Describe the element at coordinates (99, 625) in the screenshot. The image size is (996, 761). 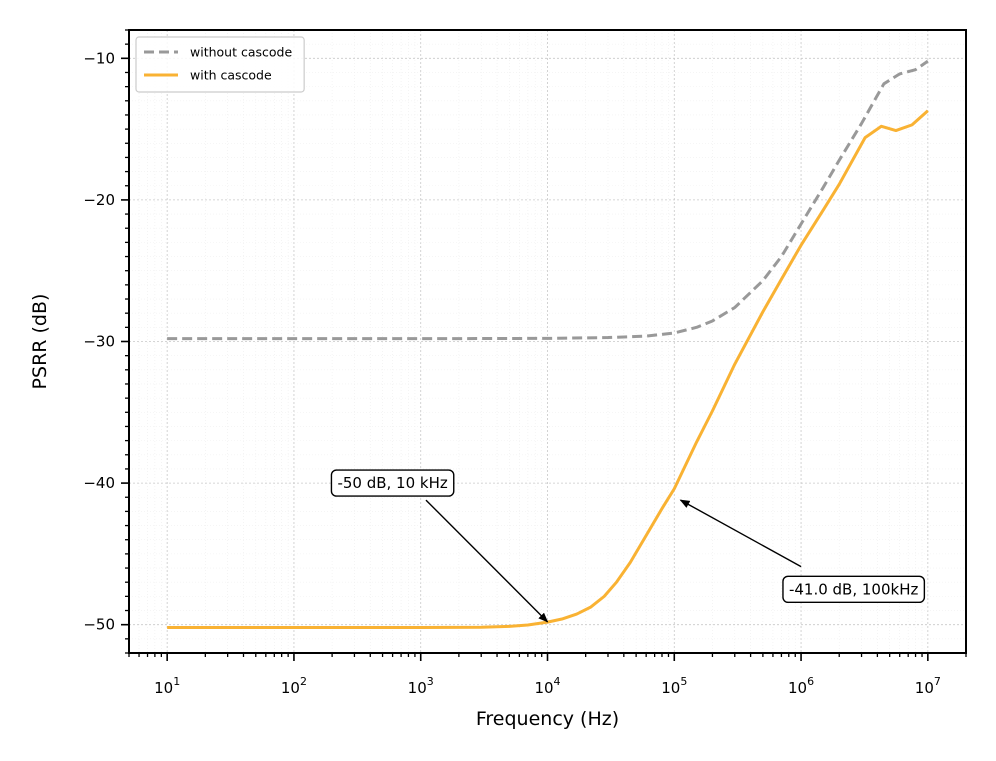
I see `y-tick-label: −50` at that location.